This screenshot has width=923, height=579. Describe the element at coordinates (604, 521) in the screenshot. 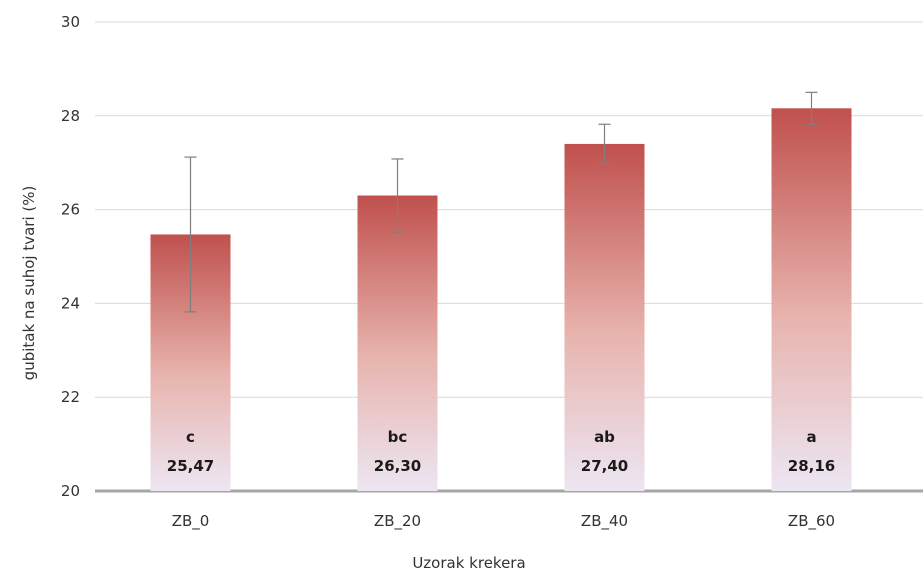

I see `x-tick-label: ZB_40` at that location.